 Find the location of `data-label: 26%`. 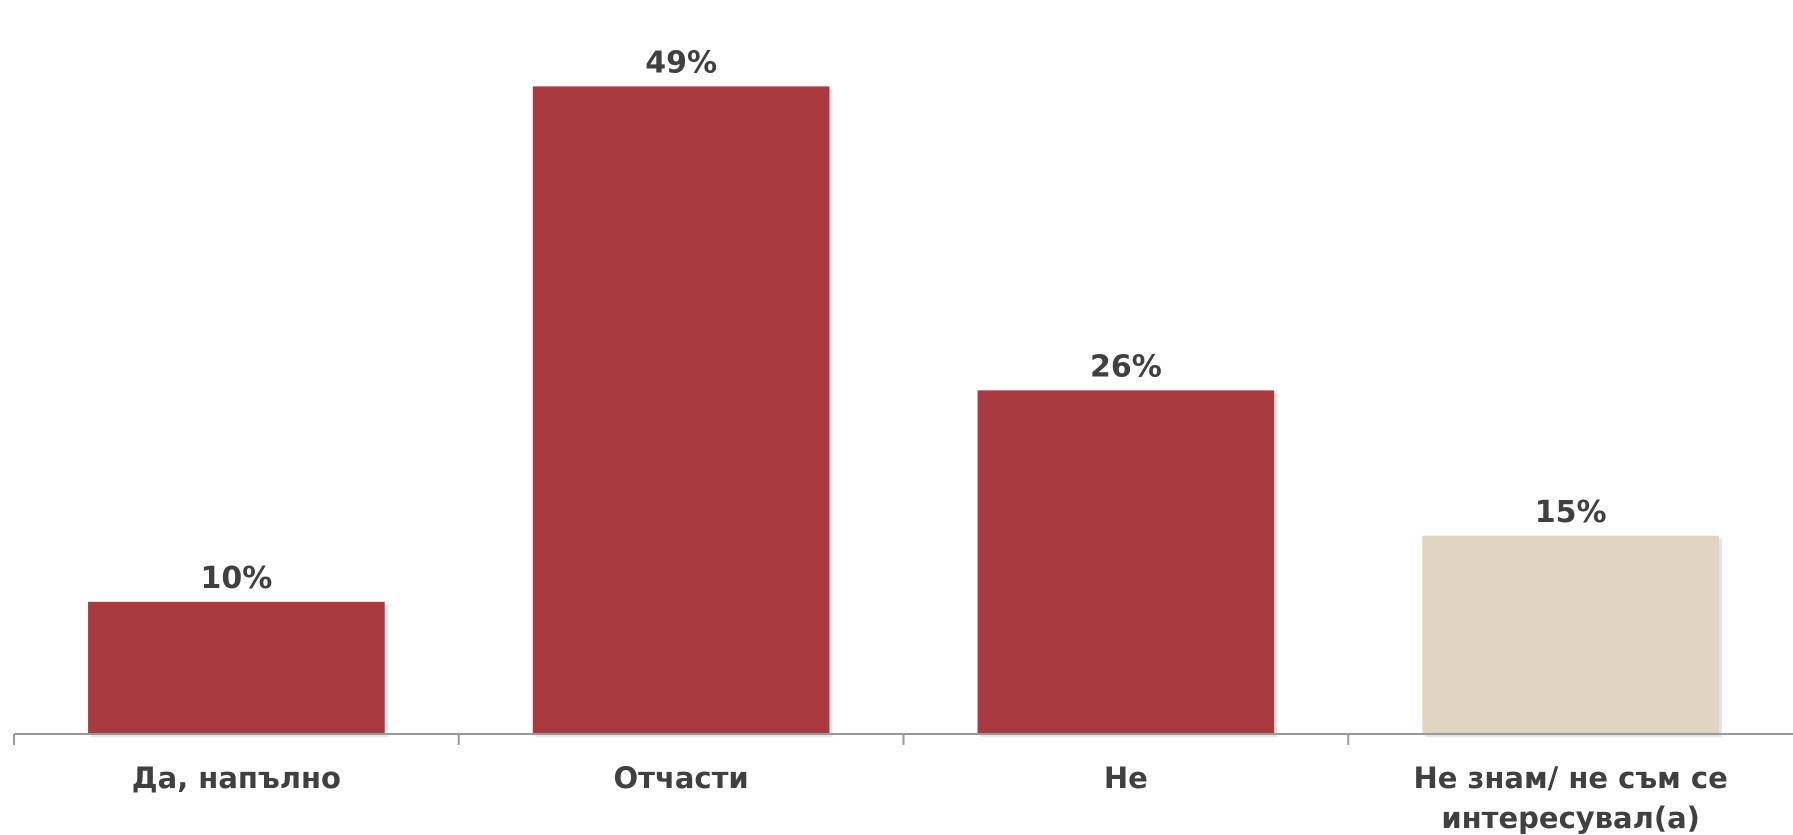

data-label: 26% is located at coordinates (1126, 366).